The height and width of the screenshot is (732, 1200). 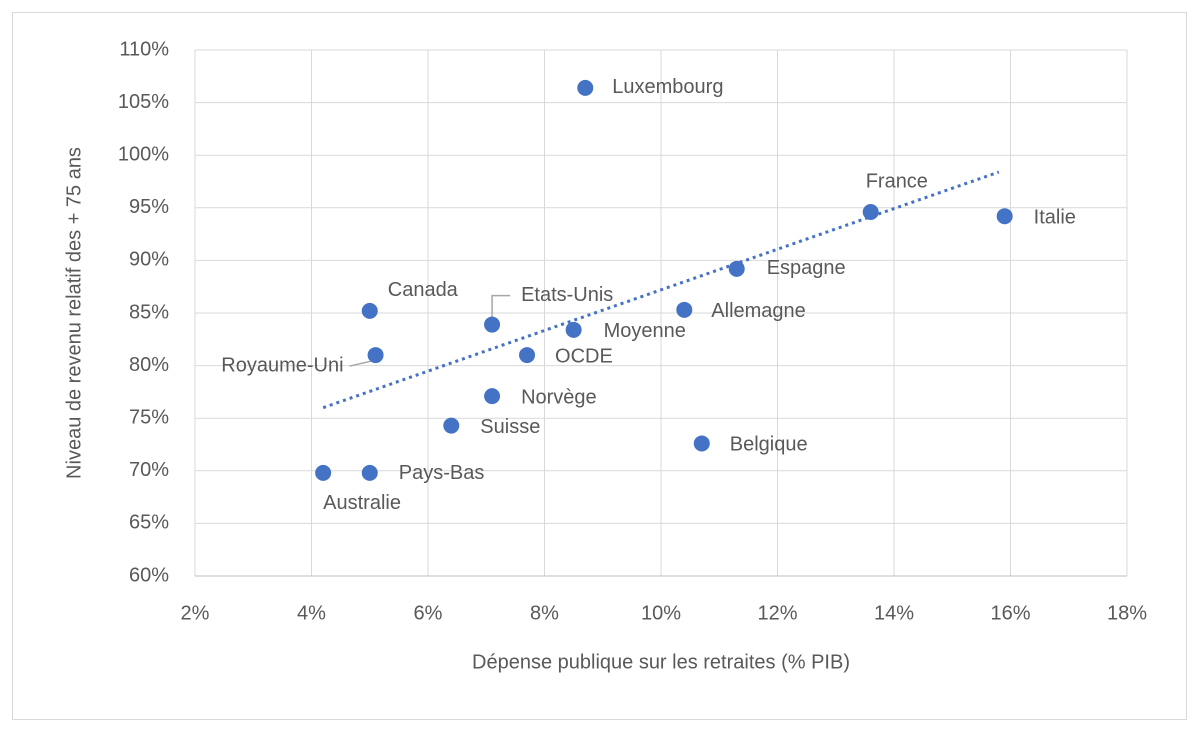 What do you see at coordinates (149, 207) in the screenshot?
I see `y-tick-label: 95%` at bounding box center [149, 207].